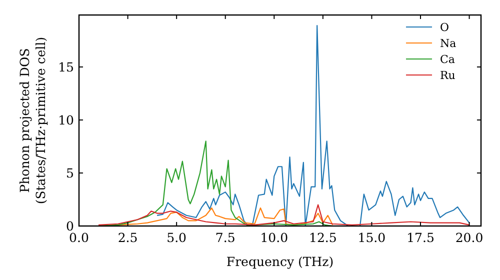 This screenshot has height=280, width=500. What do you see at coordinates (445, 27) in the screenshot?
I see `legend-label: O` at bounding box center [445, 27].